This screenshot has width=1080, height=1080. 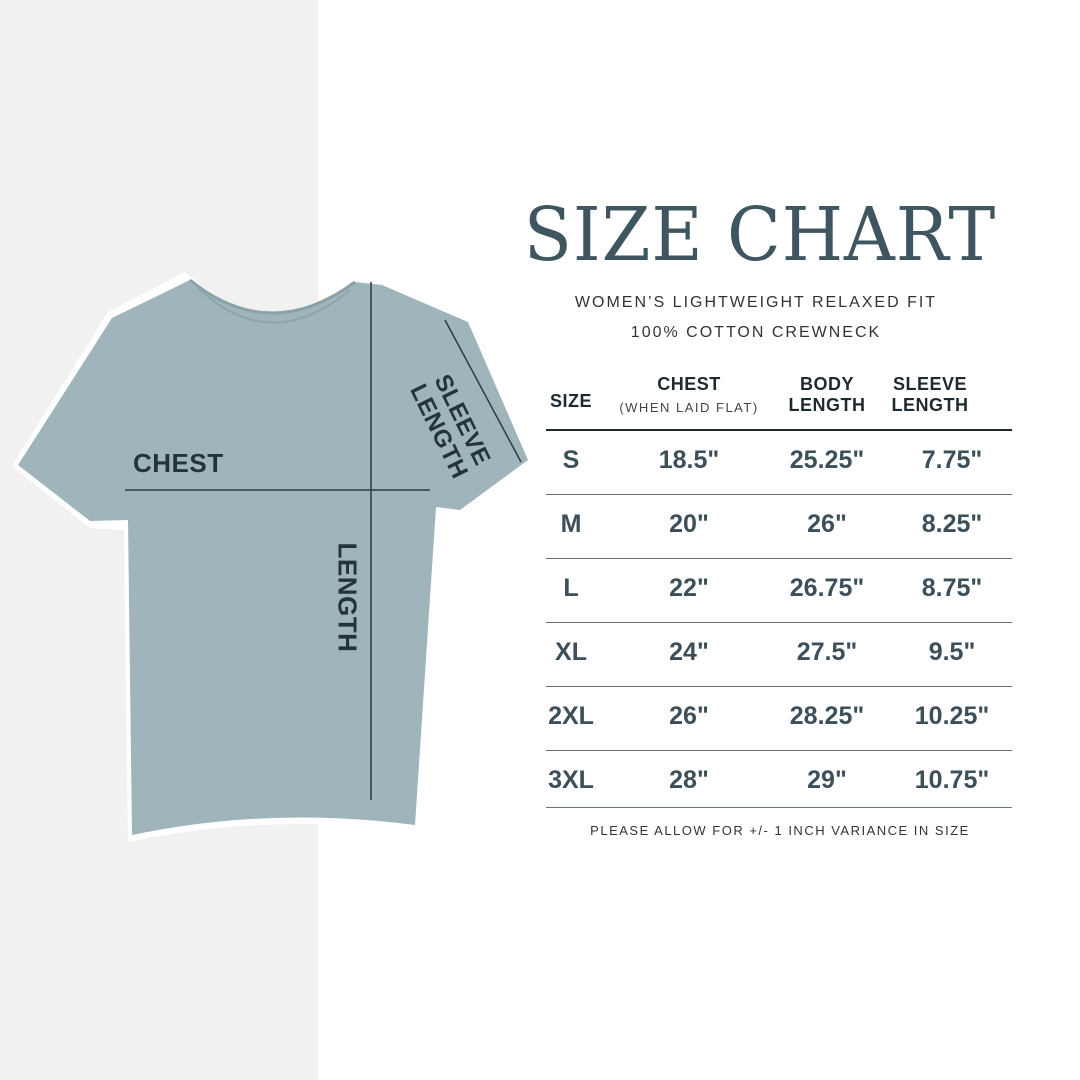 What do you see at coordinates (827, 780) in the screenshot?
I see `cell-body-length: 29"` at bounding box center [827, 780].